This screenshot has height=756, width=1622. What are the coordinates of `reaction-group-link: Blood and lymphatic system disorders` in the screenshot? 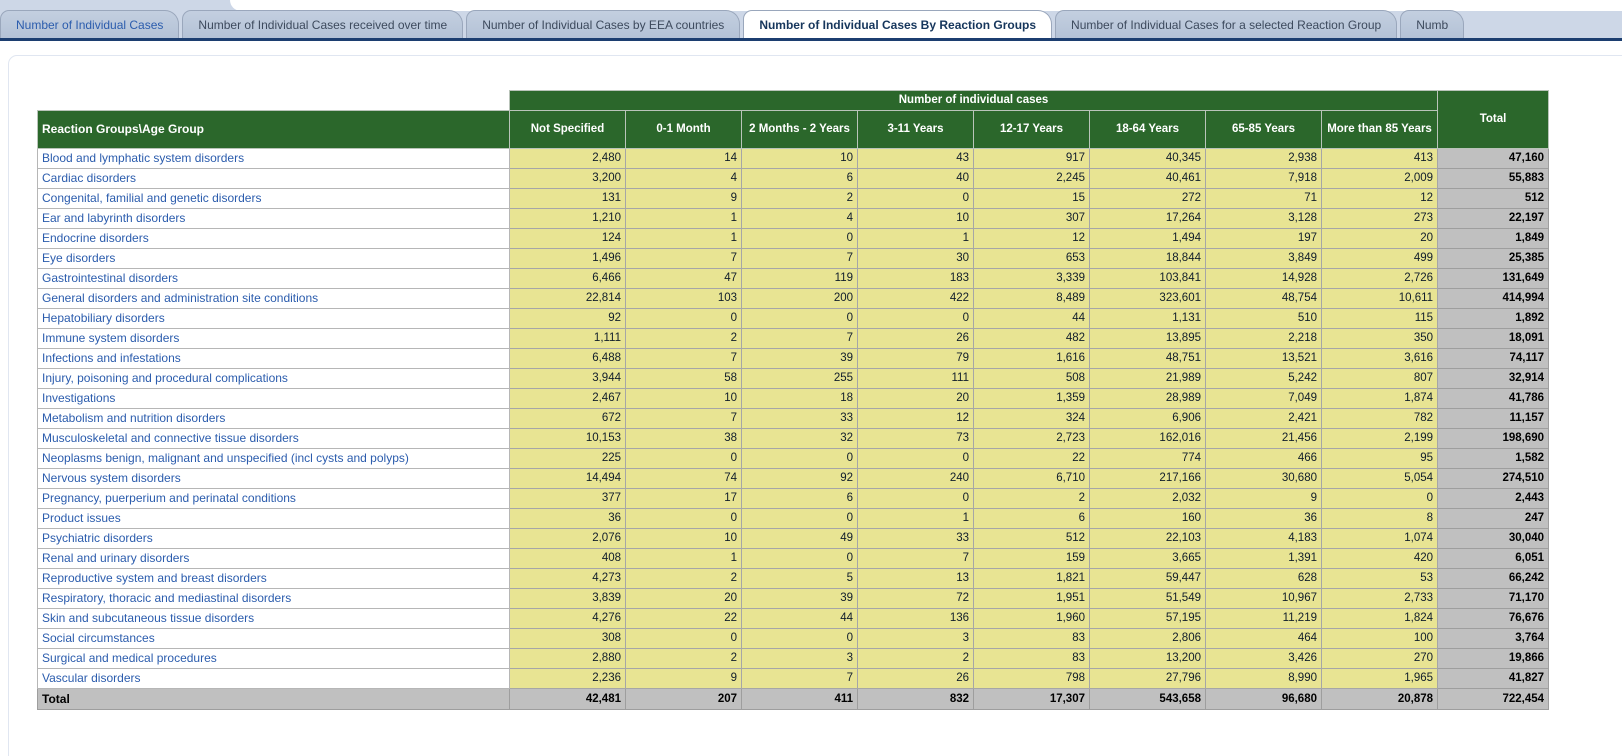 It's located at (273, 158).